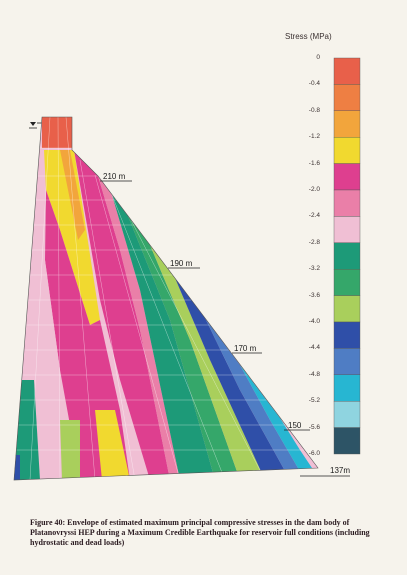 Image resolution: width=407 pixels, height=575 pixels. I want to click on legend-colorbar, so click(347, 256).